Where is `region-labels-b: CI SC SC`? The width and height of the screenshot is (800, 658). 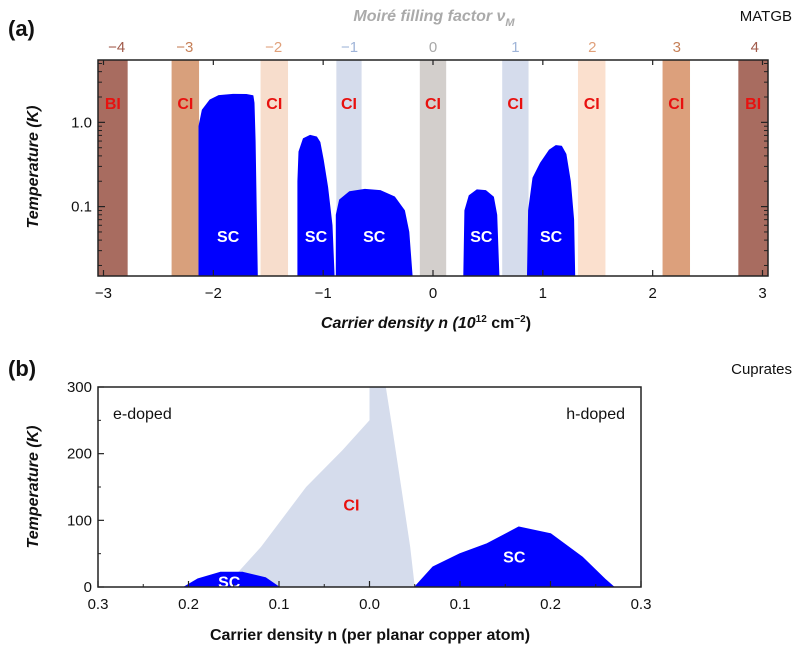
region-labels-b: CI SC SC is located at coordinates (372, 544).